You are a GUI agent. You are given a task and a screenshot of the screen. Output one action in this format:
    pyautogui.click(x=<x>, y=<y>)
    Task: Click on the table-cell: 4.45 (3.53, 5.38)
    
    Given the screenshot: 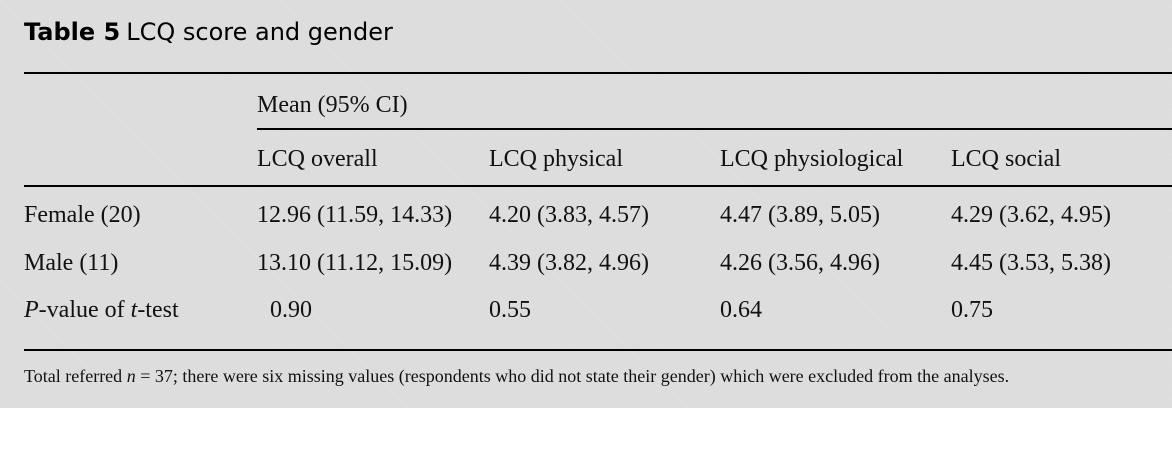 What is the action you would take?
    pyautogui.click(x=1031, y=263)
    